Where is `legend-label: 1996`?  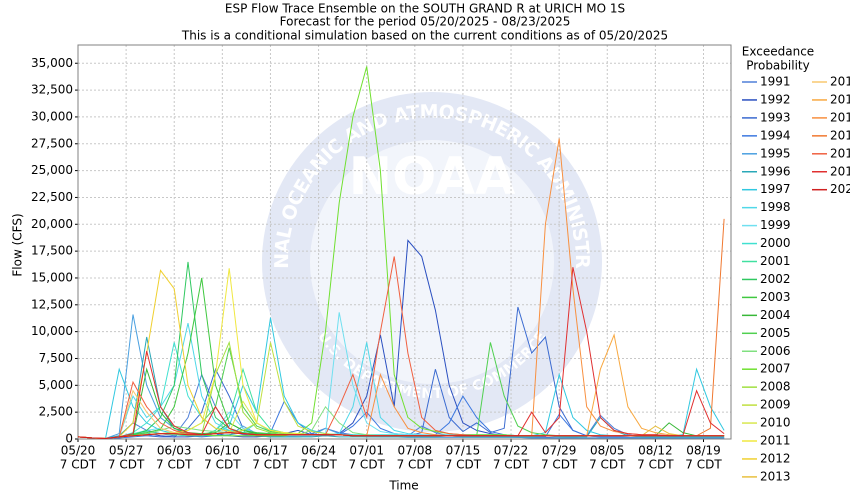
legend-label: 1996 is located at coordinates (775, 171).